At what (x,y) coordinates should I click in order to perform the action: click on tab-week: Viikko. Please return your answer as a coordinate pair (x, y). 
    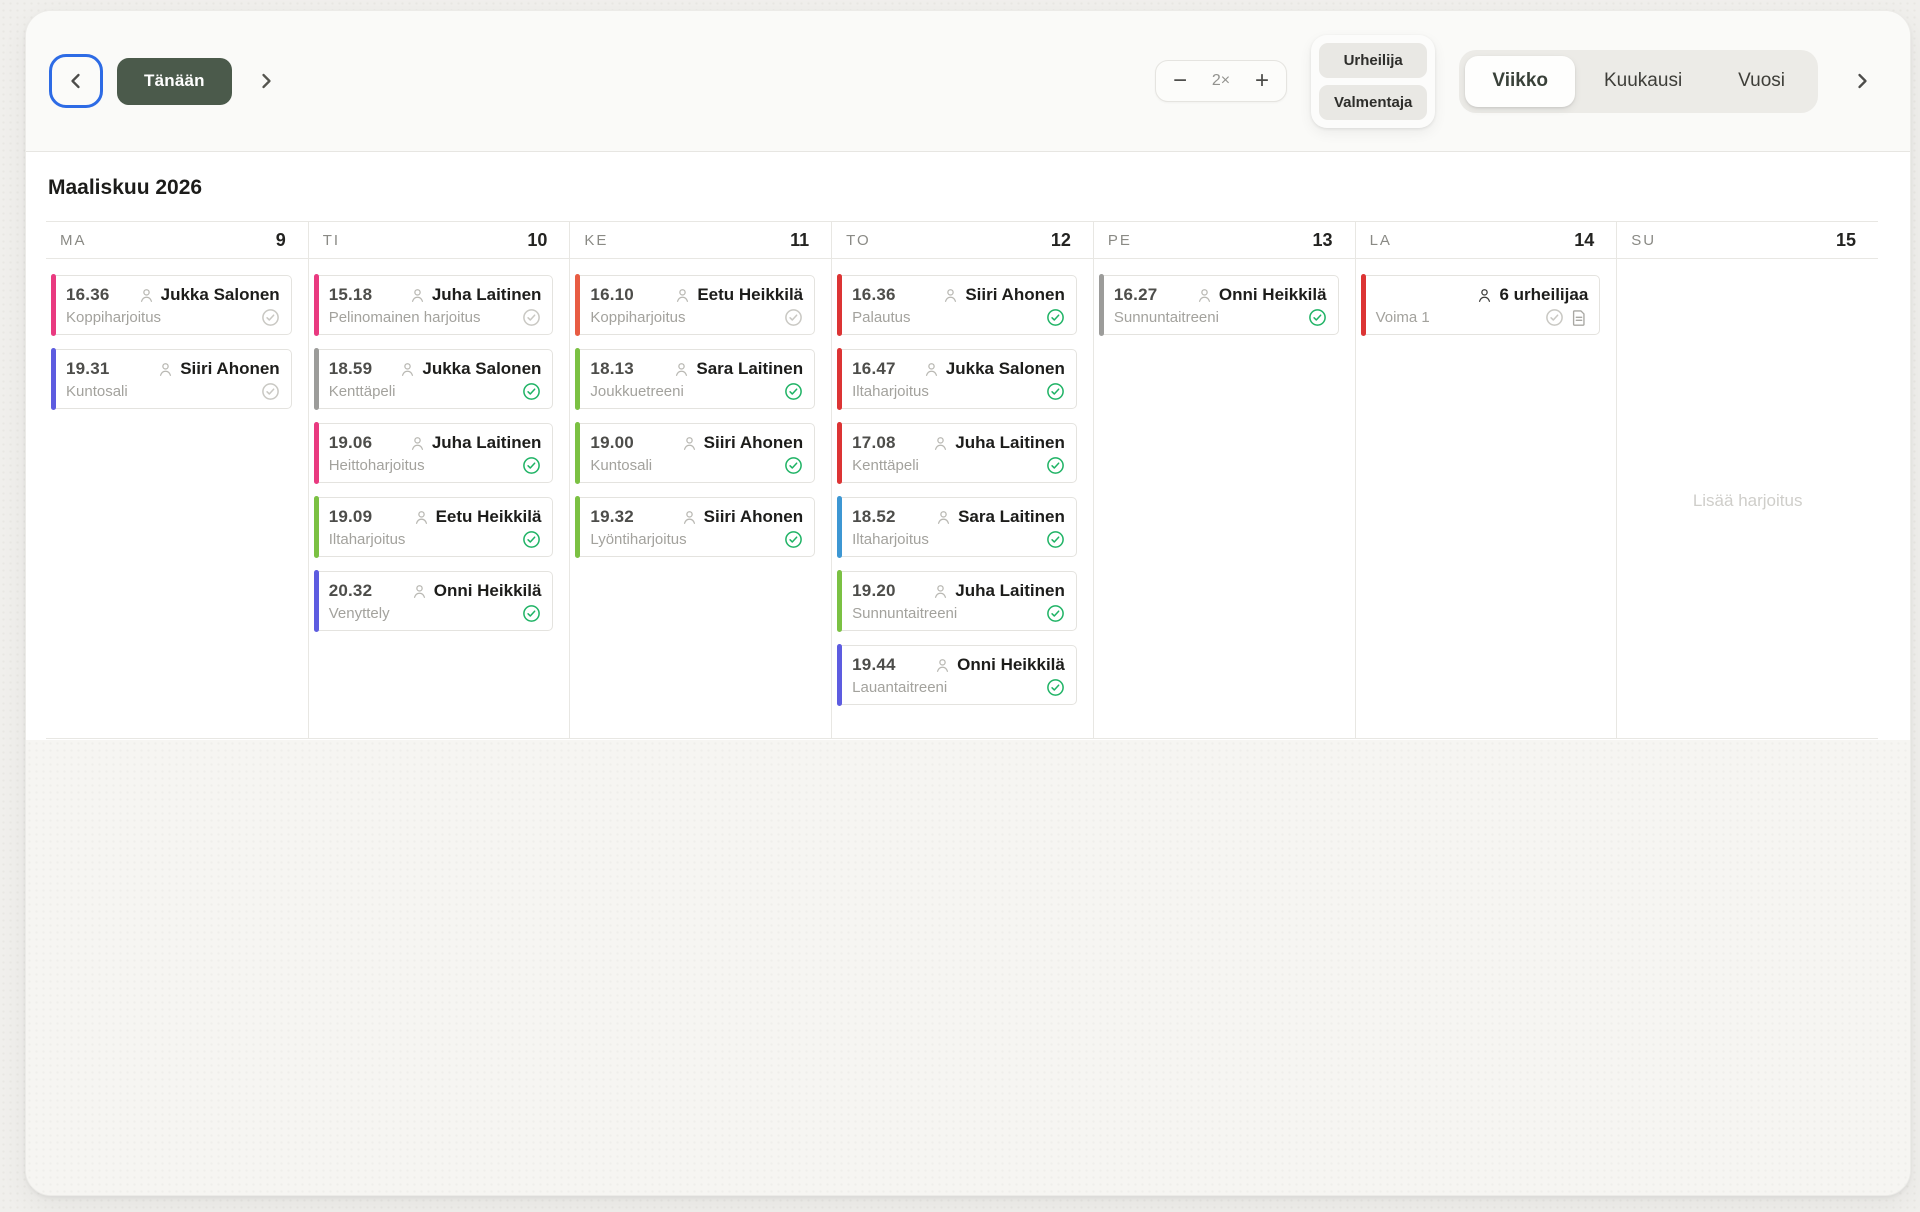
    Looking at the image, I should click on (1520, 81).